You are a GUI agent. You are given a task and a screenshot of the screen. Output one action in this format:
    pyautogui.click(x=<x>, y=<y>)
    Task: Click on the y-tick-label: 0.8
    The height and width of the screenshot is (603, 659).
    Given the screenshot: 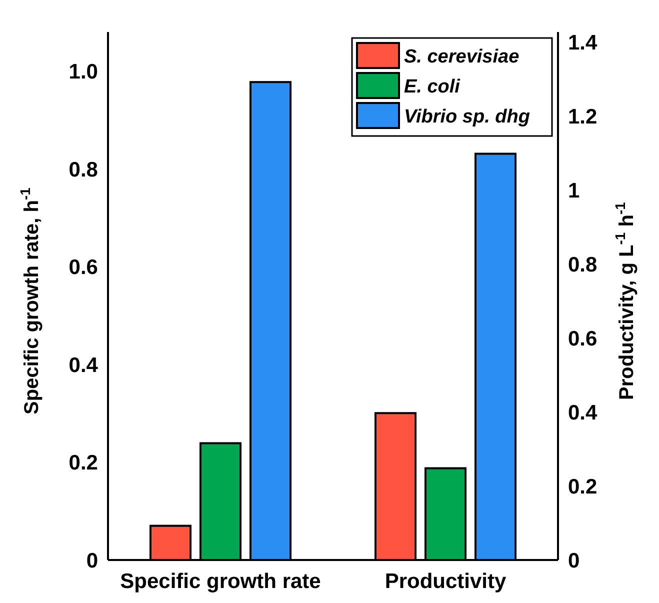 What is the action you would take?
    pyautogui.click(x=83, y=170)
    